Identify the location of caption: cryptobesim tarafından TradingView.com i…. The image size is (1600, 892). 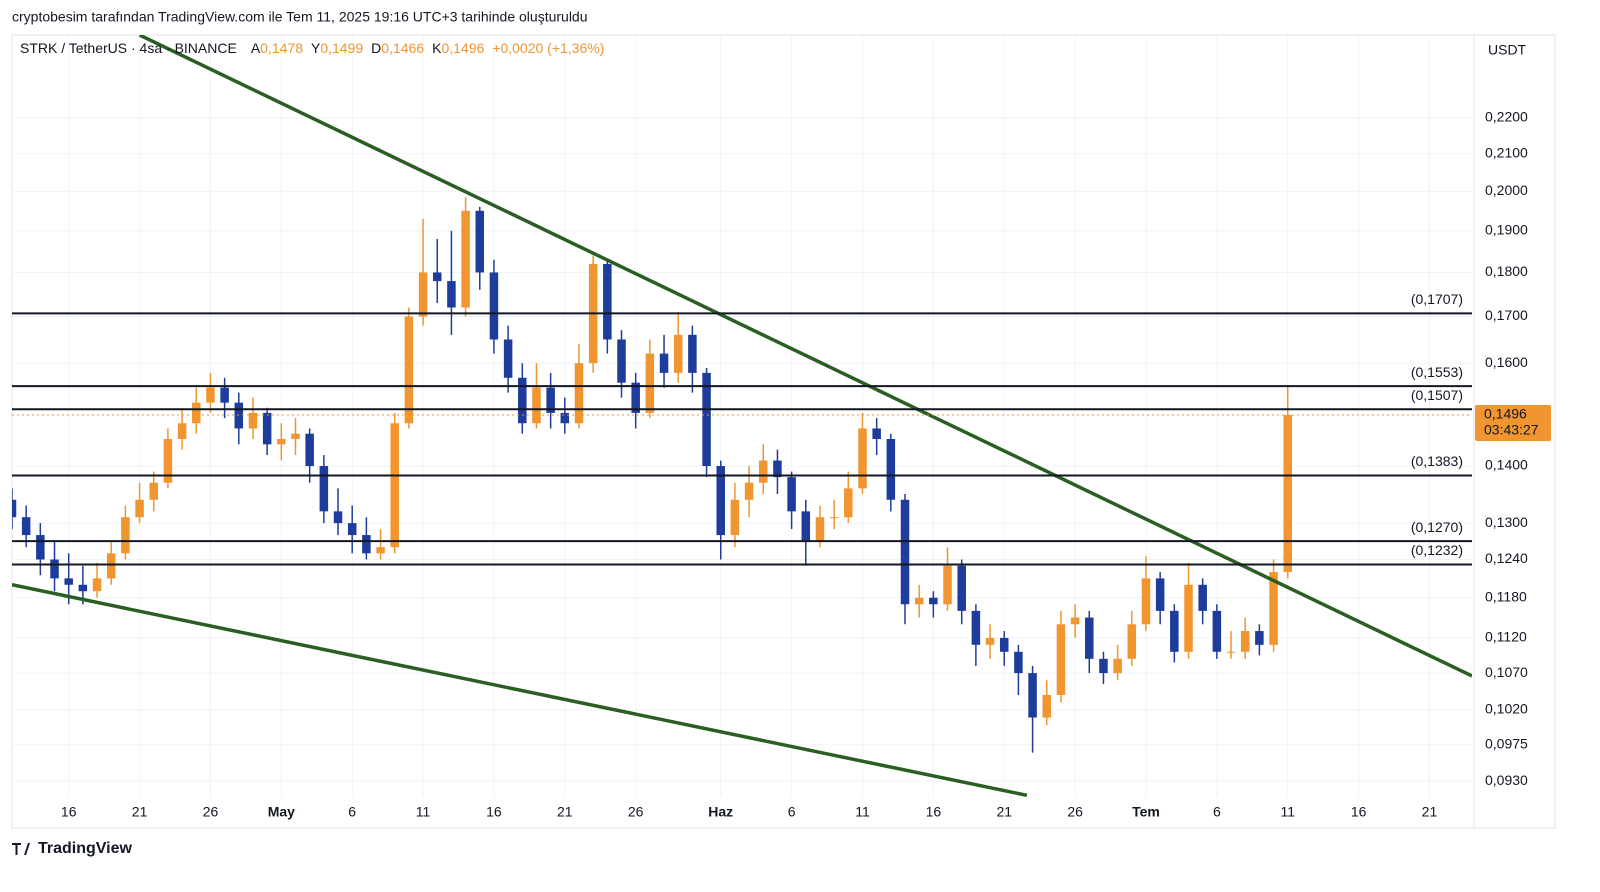
(300, 17).